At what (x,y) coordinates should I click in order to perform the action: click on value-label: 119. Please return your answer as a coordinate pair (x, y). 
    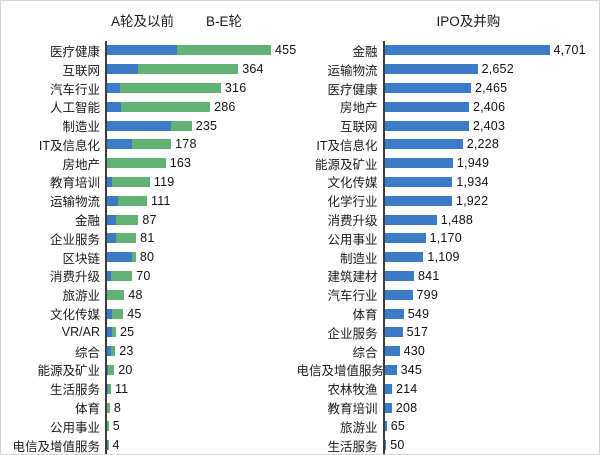
    Looking at the image, I should click on (164, 181).